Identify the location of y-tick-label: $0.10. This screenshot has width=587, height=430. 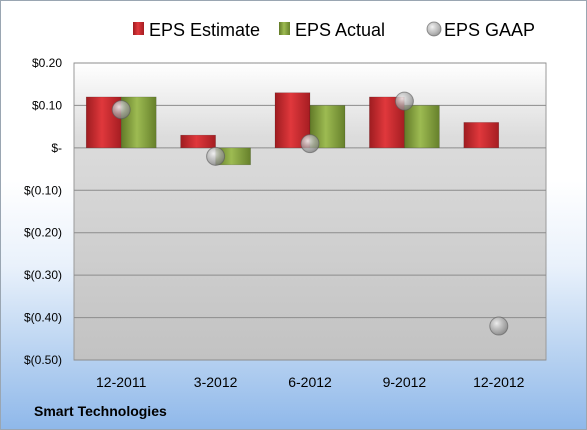
(47, 105).